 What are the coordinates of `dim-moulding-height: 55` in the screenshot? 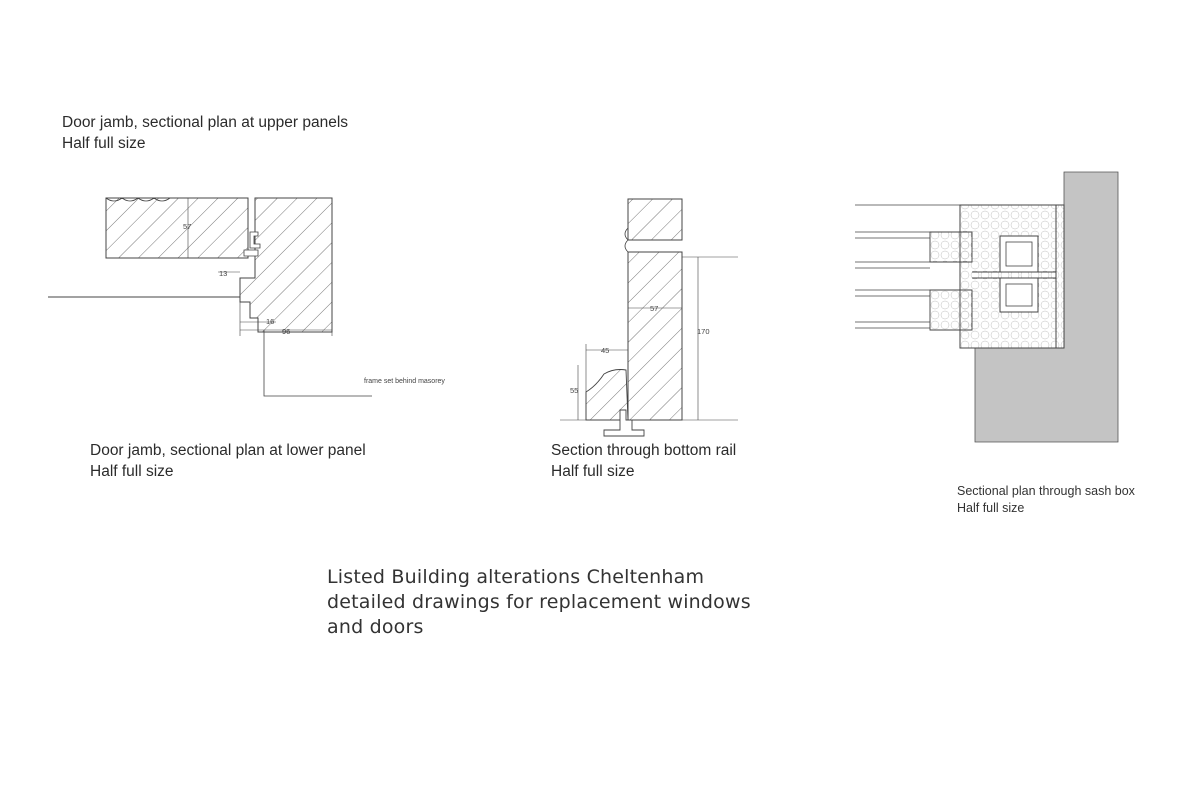 It's located at (574, 390).